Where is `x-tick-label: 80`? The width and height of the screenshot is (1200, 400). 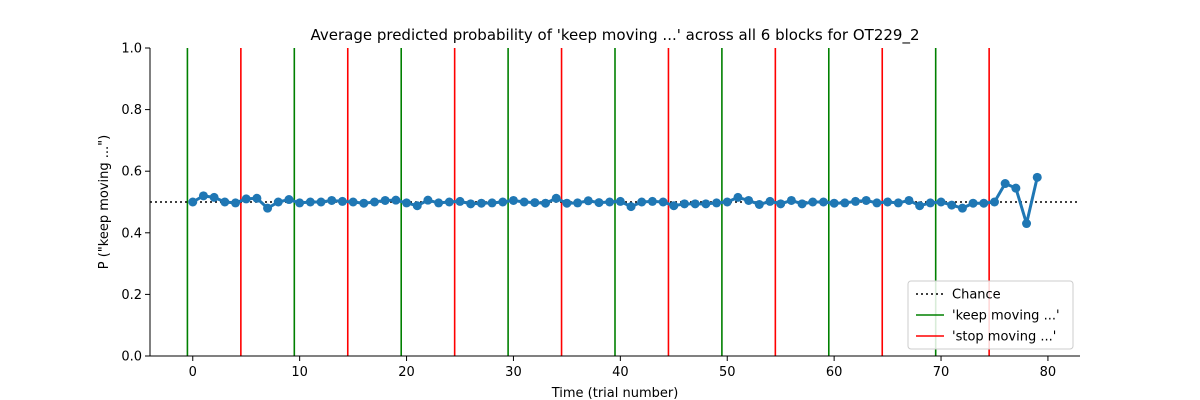
x-tick-label: 80 is located at coordinates (1048, 372).